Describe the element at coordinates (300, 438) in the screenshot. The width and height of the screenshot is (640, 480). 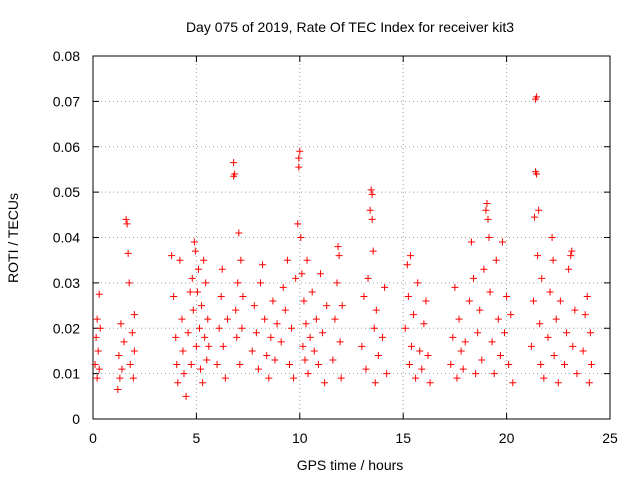
I see `x-tick-label: 10` at that location.